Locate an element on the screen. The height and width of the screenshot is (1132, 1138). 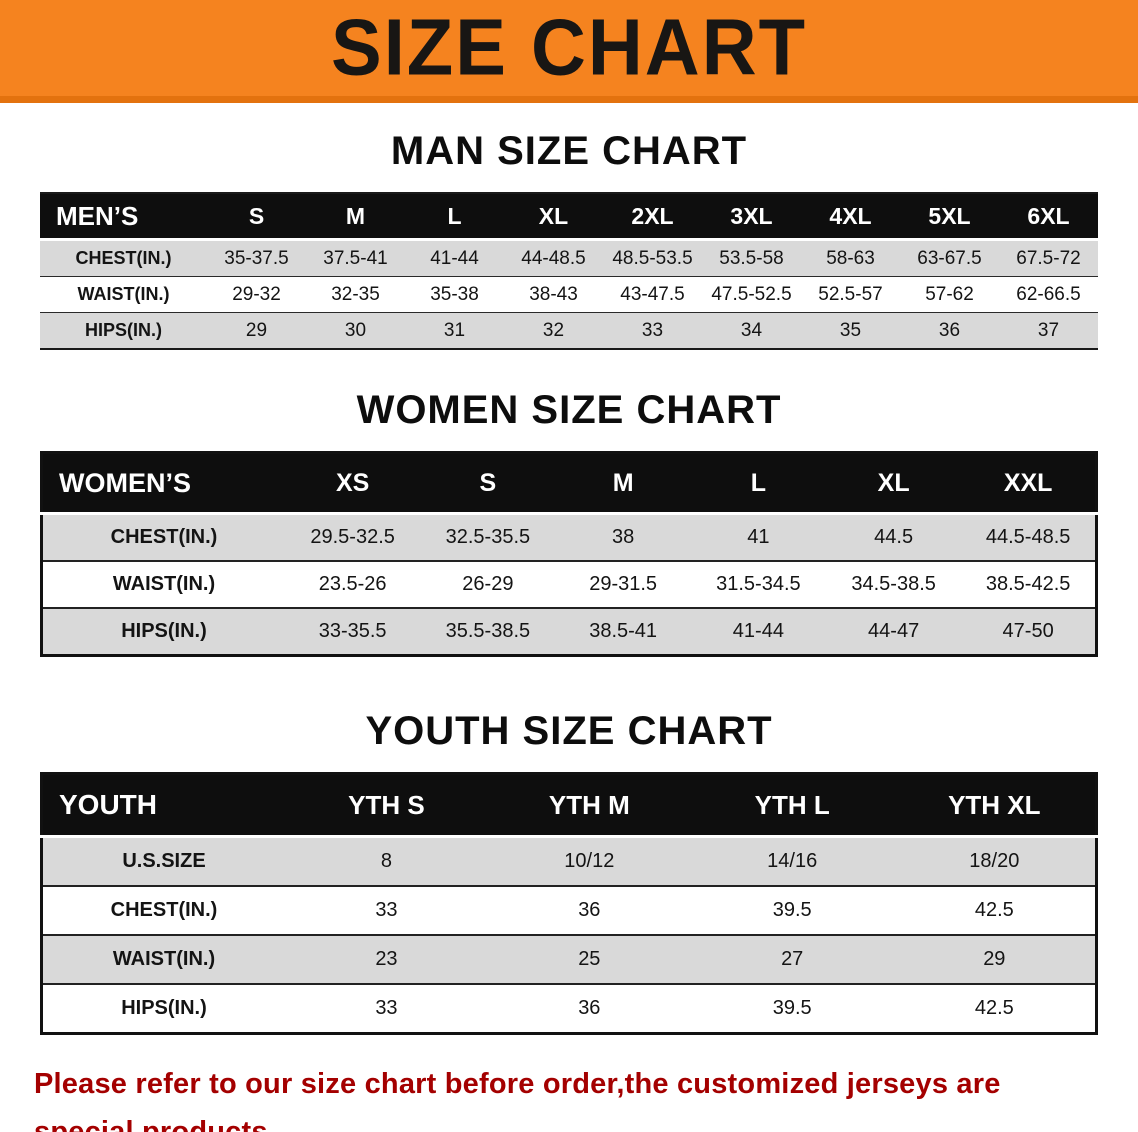
size-column-header: XS is located at coordinates (353, 483).